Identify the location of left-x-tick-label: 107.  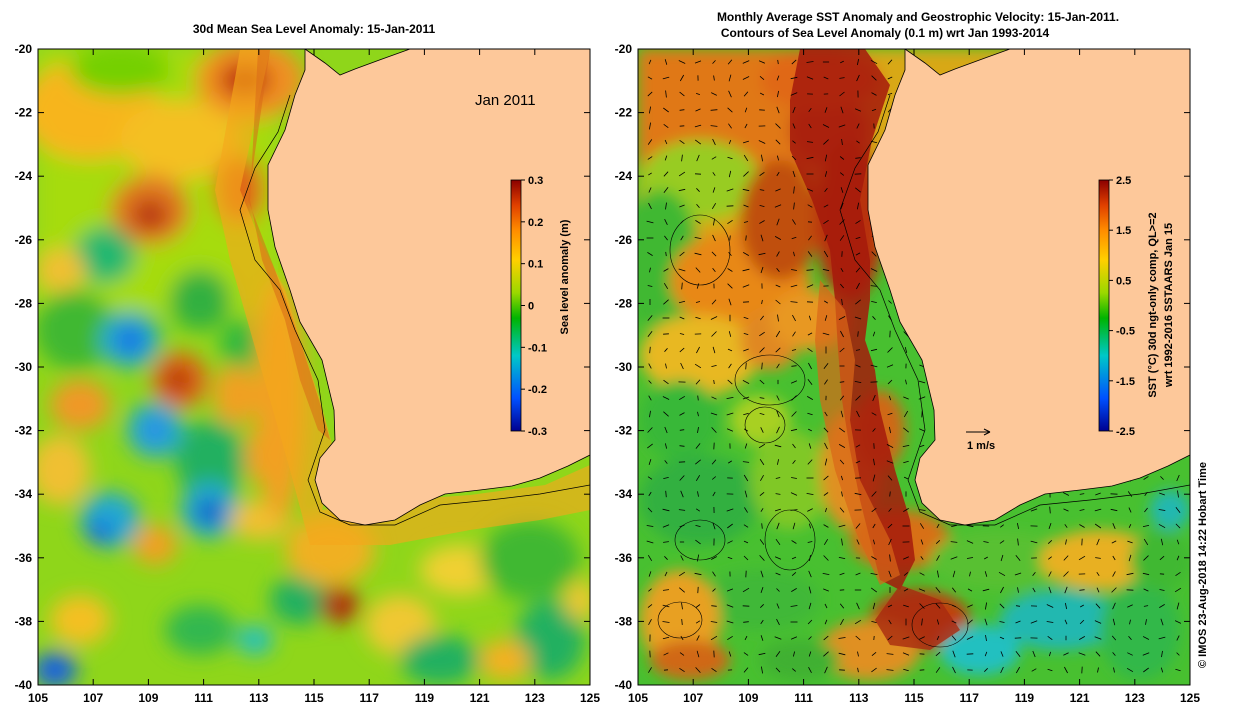
(93, 698).